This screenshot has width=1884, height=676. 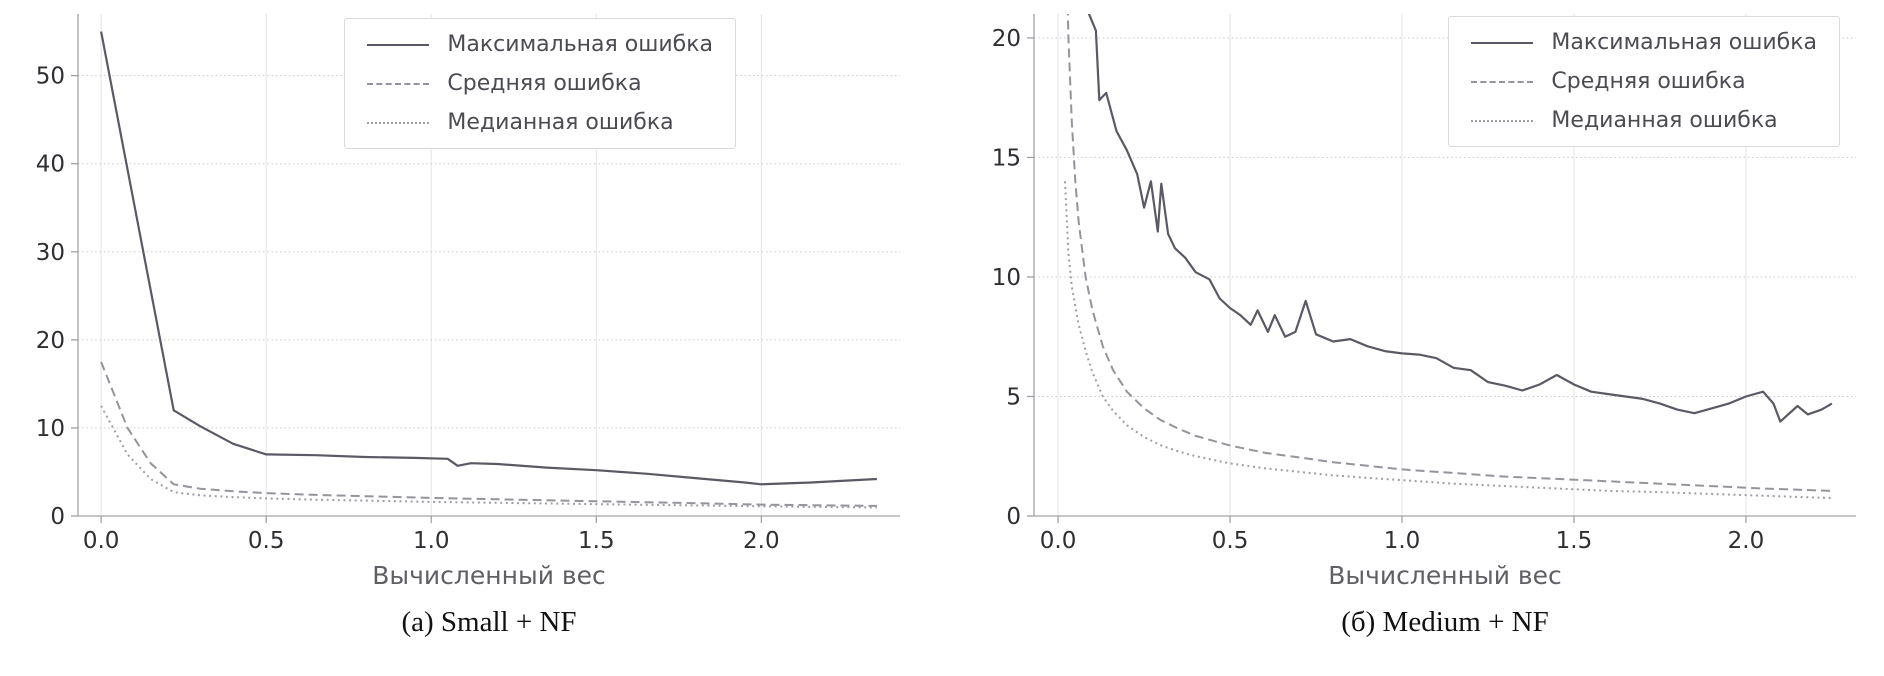 What do you see at coordinates (50, 77) in the screenshot?
I see `y-tick-label: 50` at bounding box center [50, 77].